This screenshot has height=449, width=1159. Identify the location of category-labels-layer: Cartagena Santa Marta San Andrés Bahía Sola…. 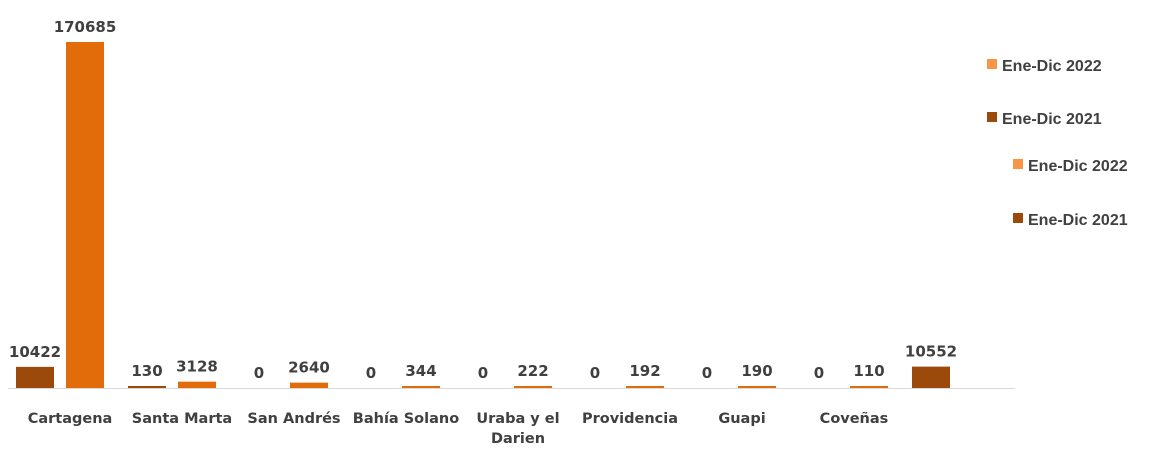
(458, 429).